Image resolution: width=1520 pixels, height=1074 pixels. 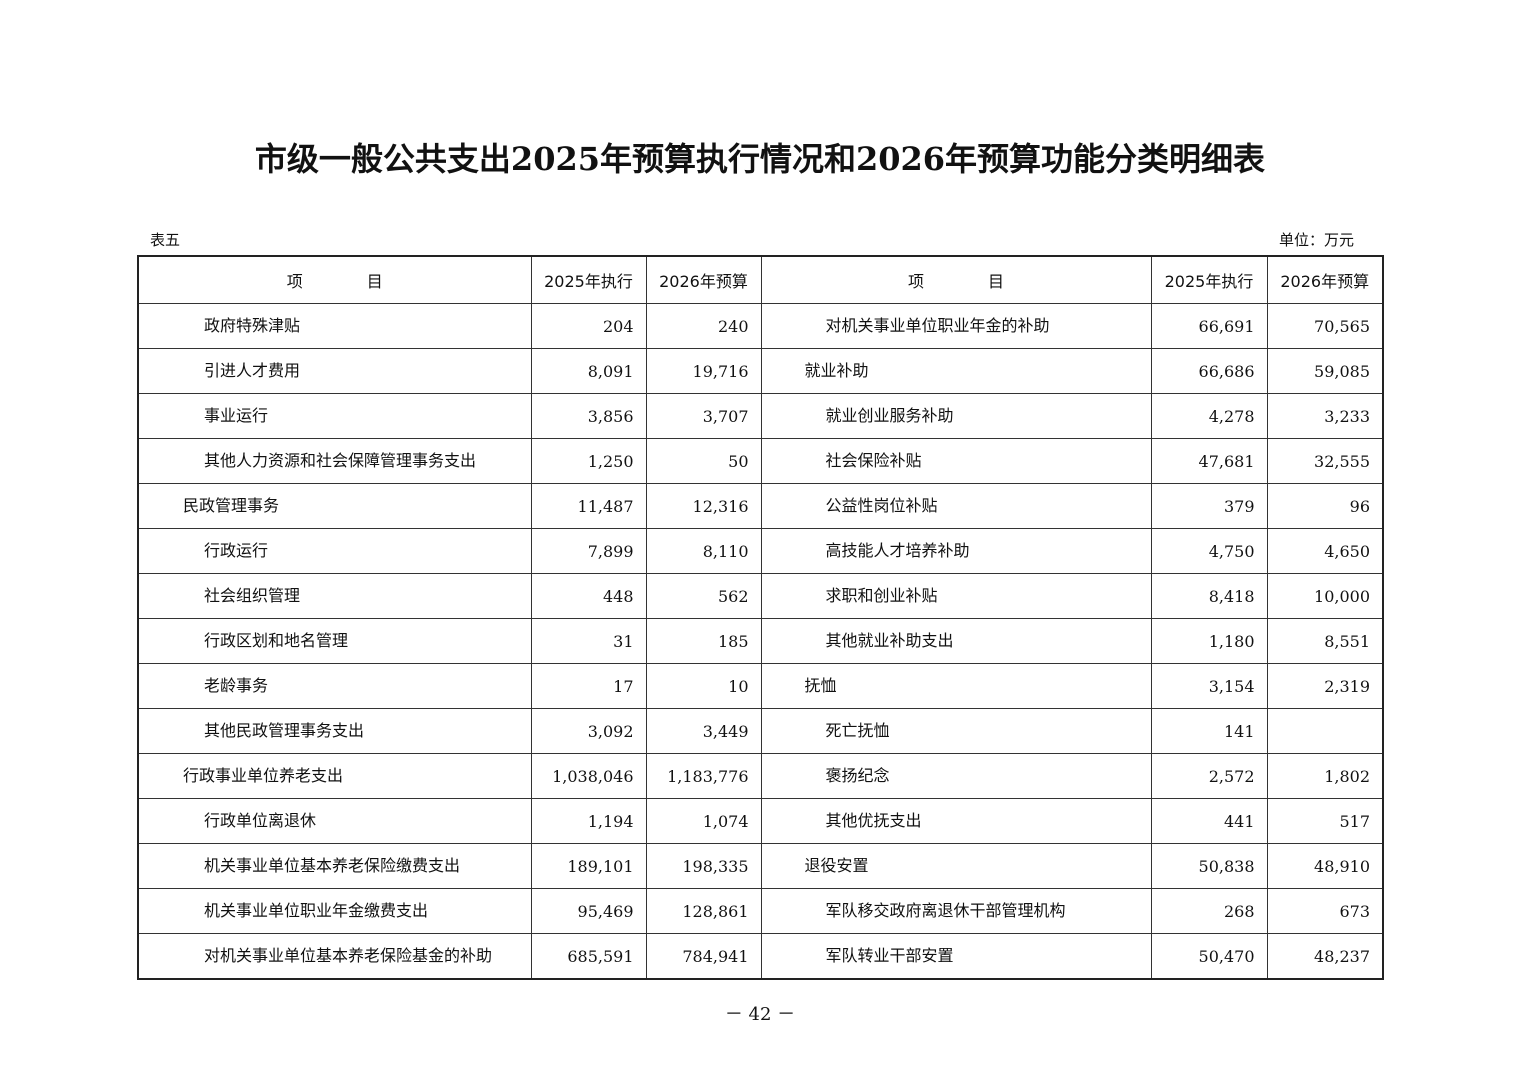 What do you see at coordinates (1325, 461) in the screenshot?
I see `right-budget-2026: 32,555` at bounding box center [1325, 461].